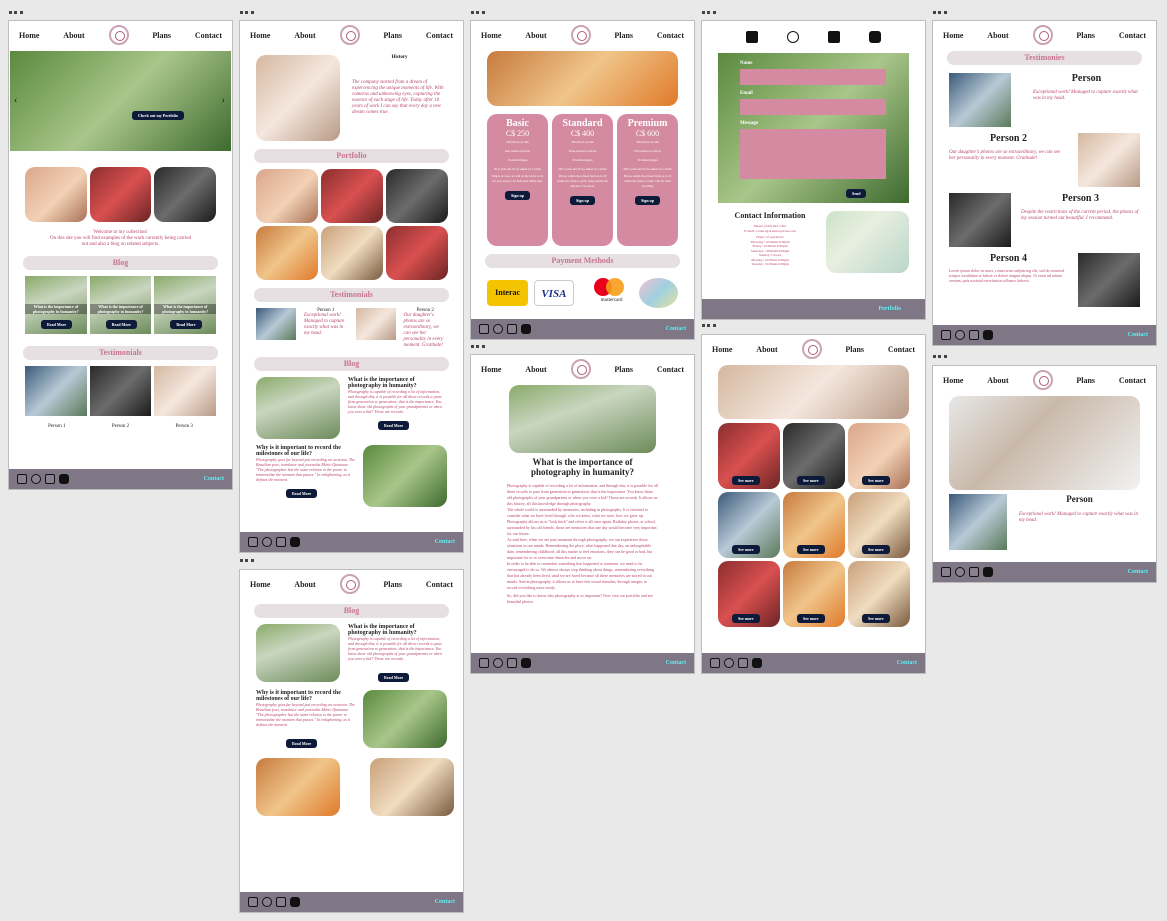 Image resolution: width=1167 pixels, height=921 pixels. Describe the element at coordinates (16, 100) in the screenshot. I see `chevron-left-icon: ‹` at that location.